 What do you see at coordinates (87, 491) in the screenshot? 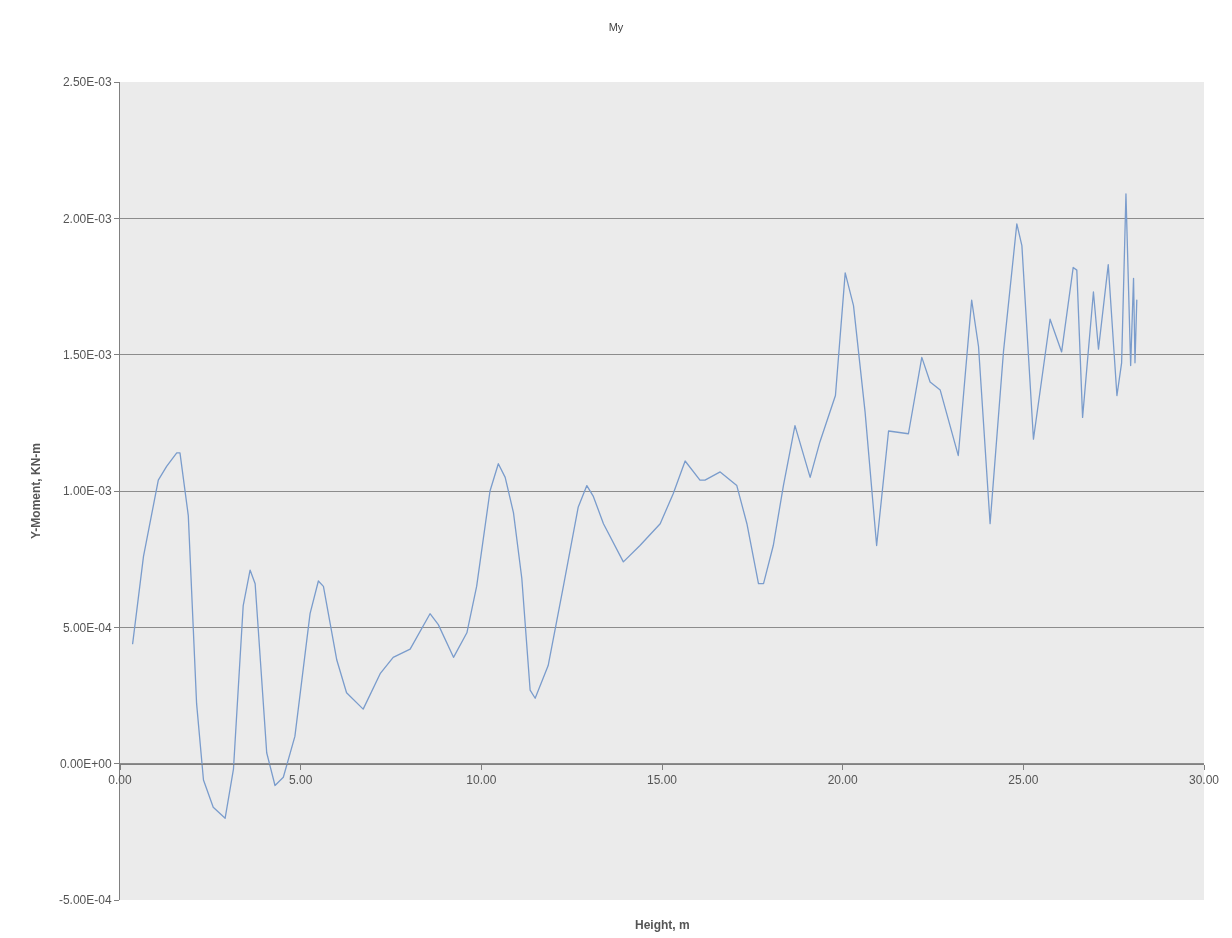
I see `y-tick-label: 1.00E-03` at bounding box center [87, 491].